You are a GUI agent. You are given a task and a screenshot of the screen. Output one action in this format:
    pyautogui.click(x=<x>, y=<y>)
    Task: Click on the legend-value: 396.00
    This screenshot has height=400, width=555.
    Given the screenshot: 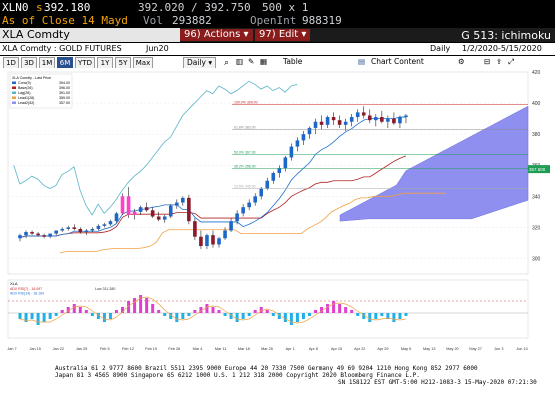 What is the action you would take?
    pyautogui.click(x=64, y=88)
    